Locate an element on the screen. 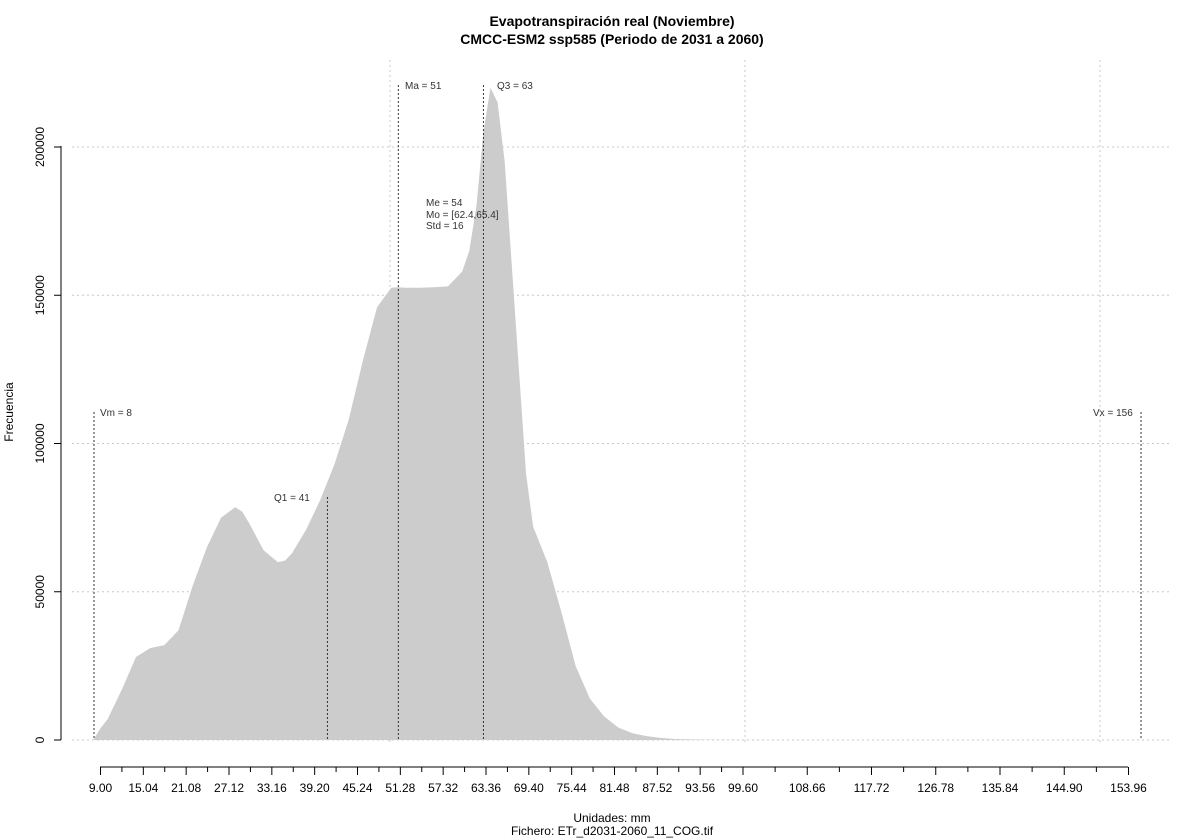 This screenshot has height=840, width=1200. x-tick-label: 75.44 is located at coordinates (572, 788).